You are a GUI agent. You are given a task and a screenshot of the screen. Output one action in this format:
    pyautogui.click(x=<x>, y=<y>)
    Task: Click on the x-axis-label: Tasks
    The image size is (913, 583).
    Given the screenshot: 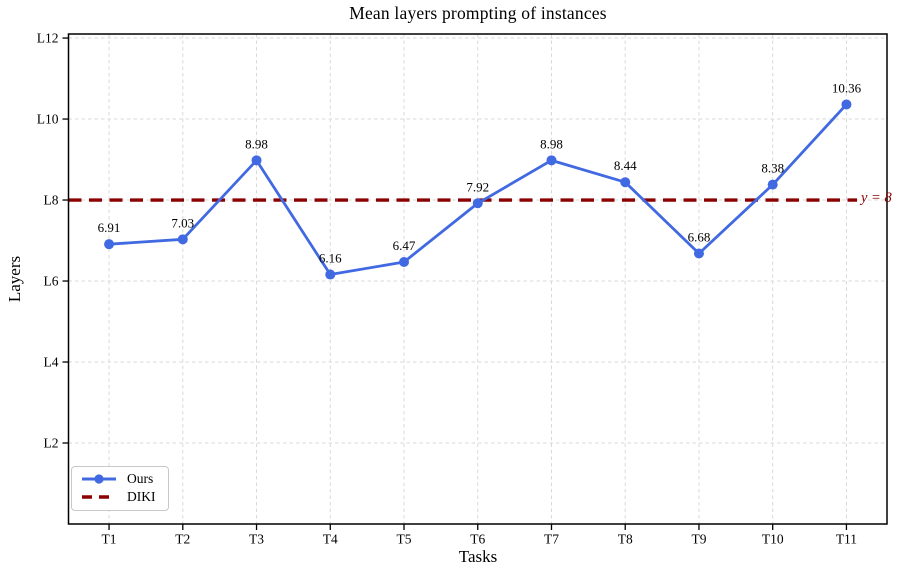 What is the action you would take?
    pyautogui.click(x=478, y=556)
    